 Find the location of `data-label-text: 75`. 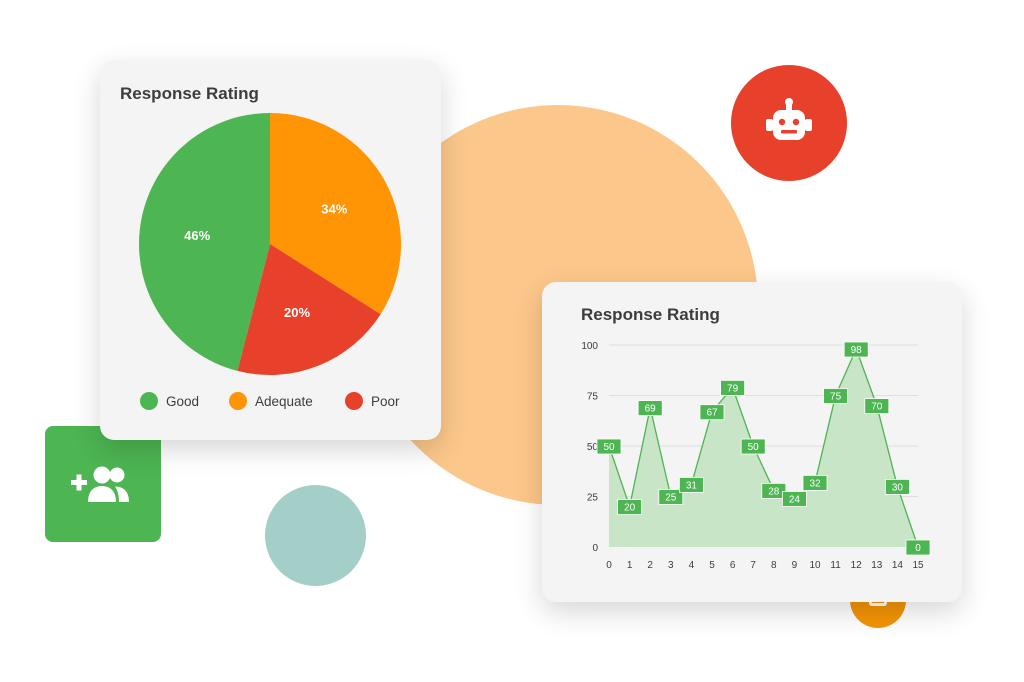

data-label-text: 75 is located at coordinates (836, 397).